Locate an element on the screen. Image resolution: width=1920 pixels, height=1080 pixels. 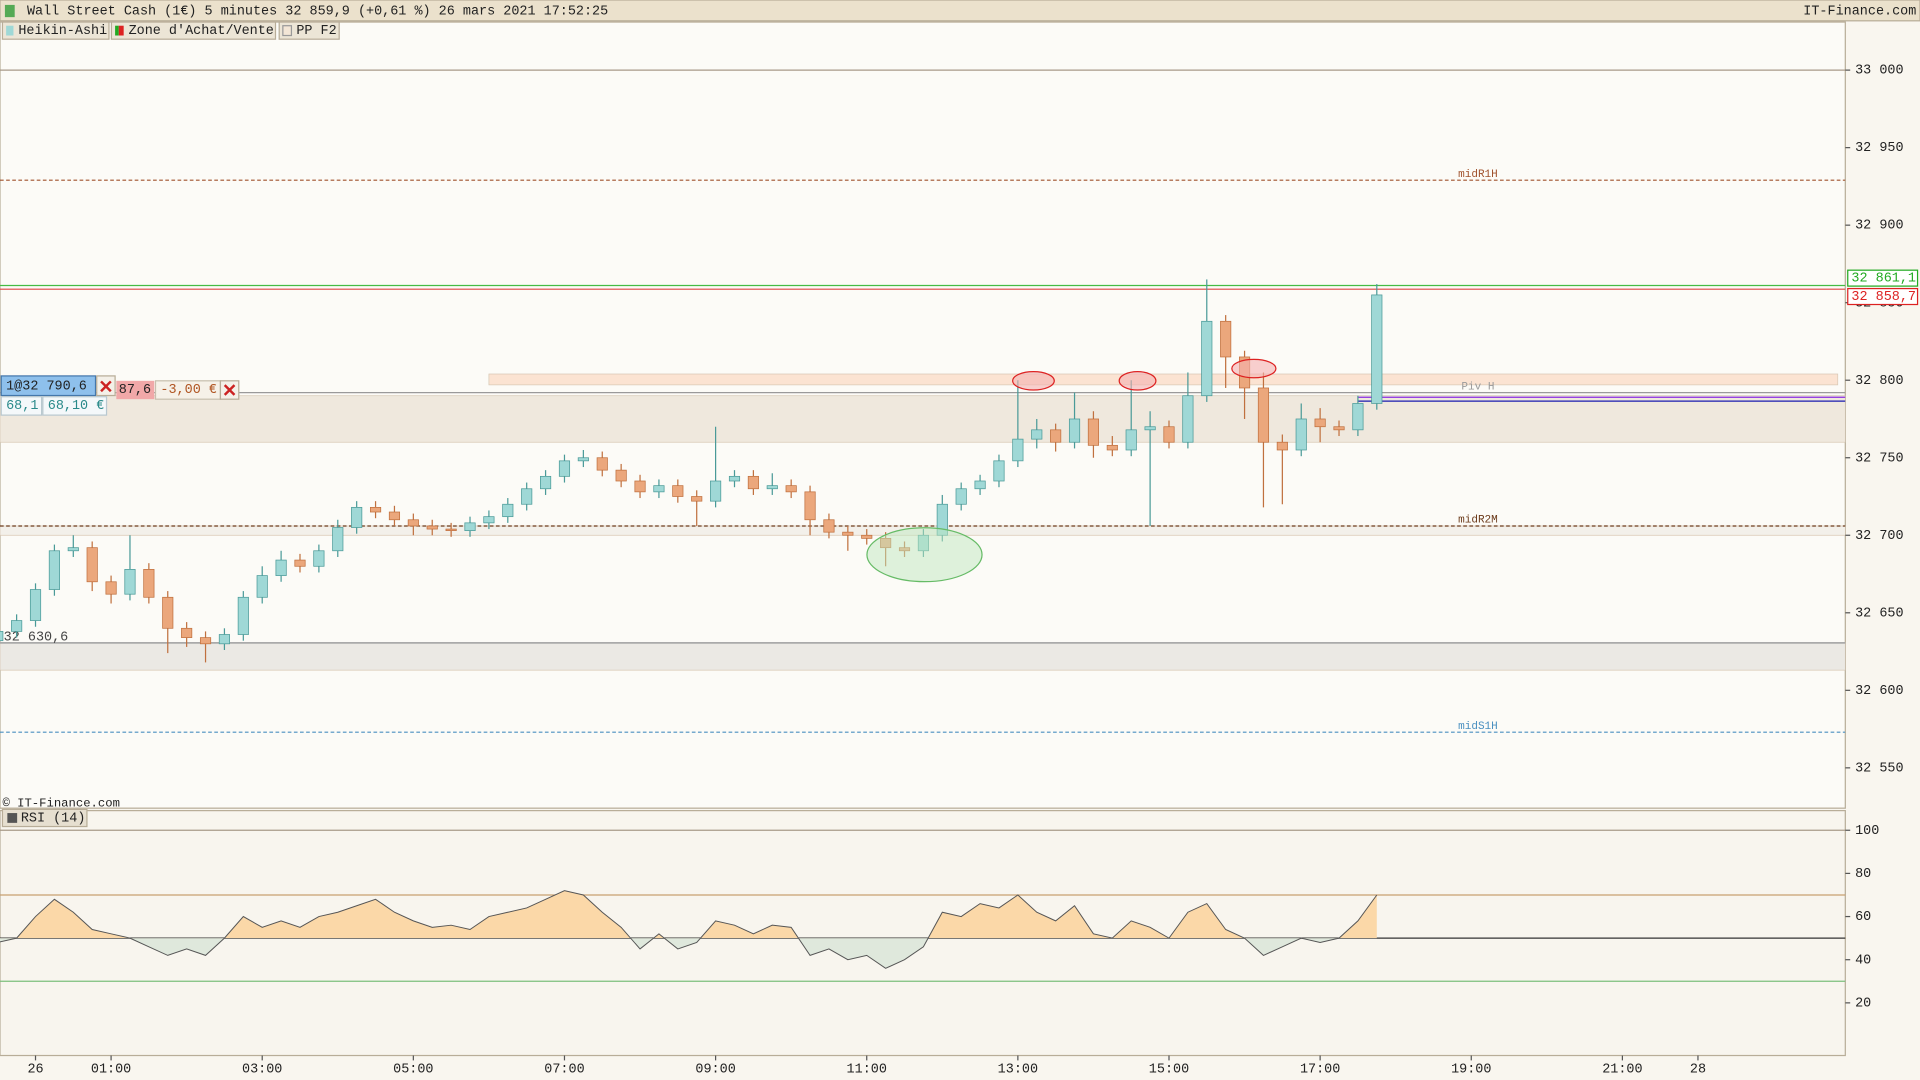
x-tick-label: 28 is located at coordinates (1698, 1070).